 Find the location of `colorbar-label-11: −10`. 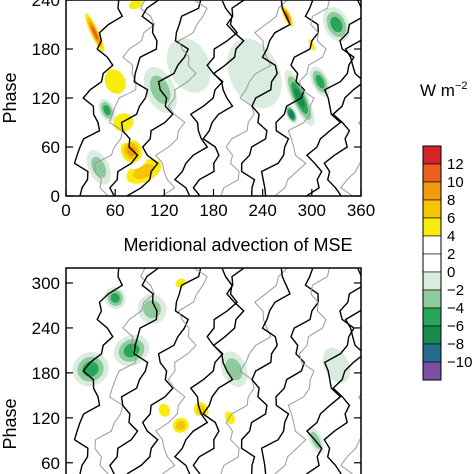

colorbar-label-11: −10 is located at coordinates (459, 362).